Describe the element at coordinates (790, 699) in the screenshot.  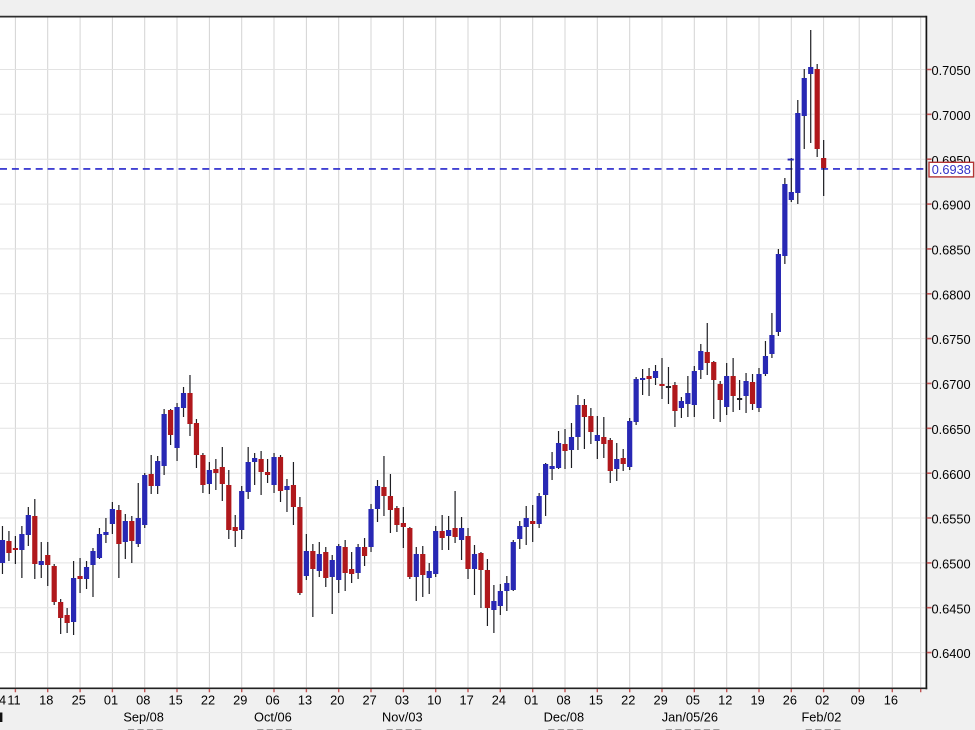
I see `svg-text: 26` at that location.